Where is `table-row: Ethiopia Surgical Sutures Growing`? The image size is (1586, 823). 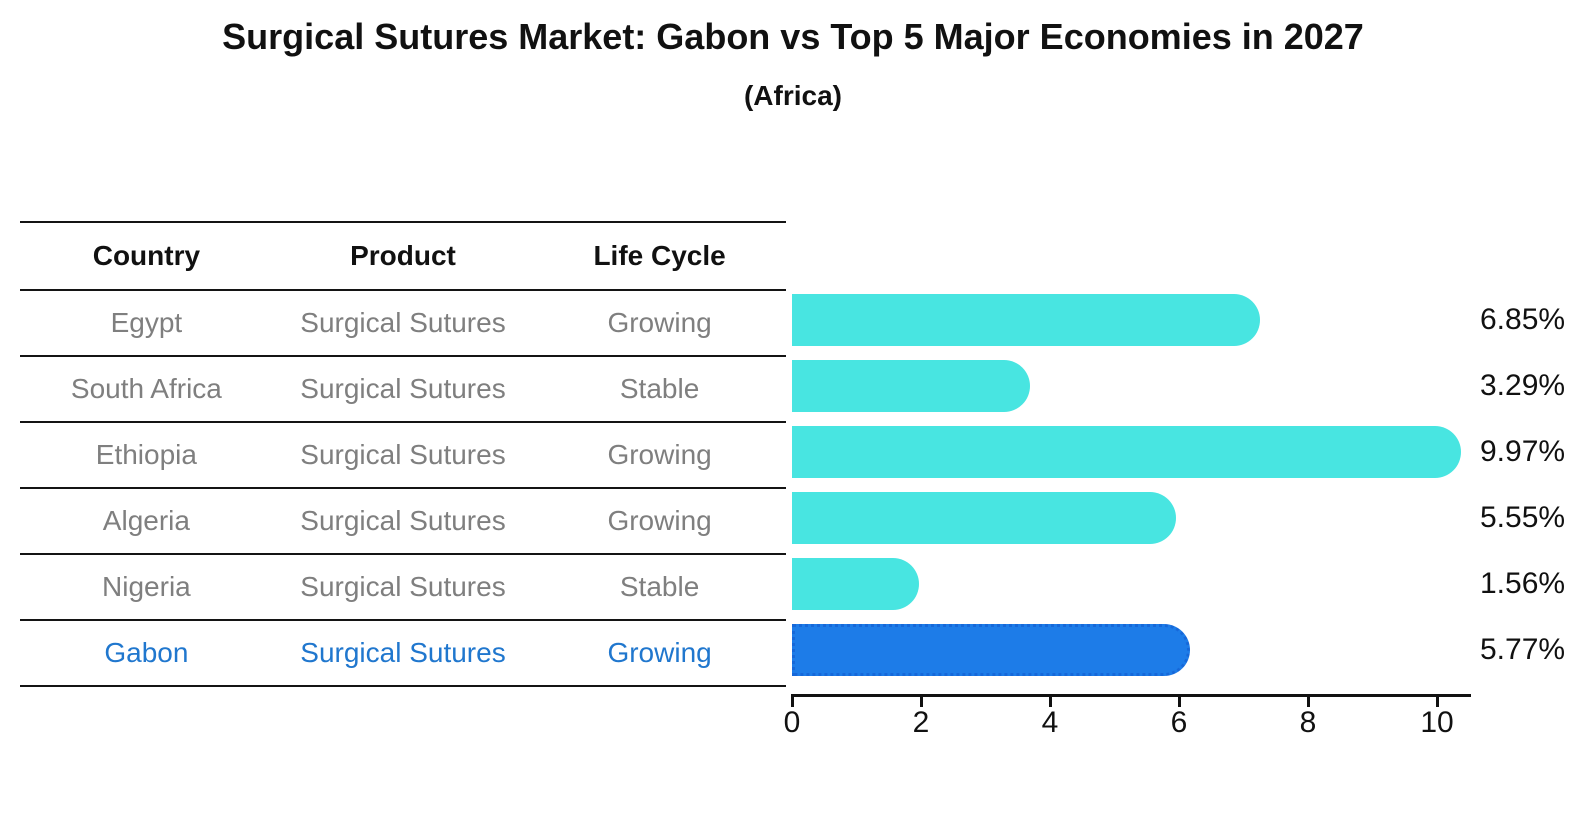 table-row: Ethiopia Surgical Sutures Growing is located at coordinates (403, 456).